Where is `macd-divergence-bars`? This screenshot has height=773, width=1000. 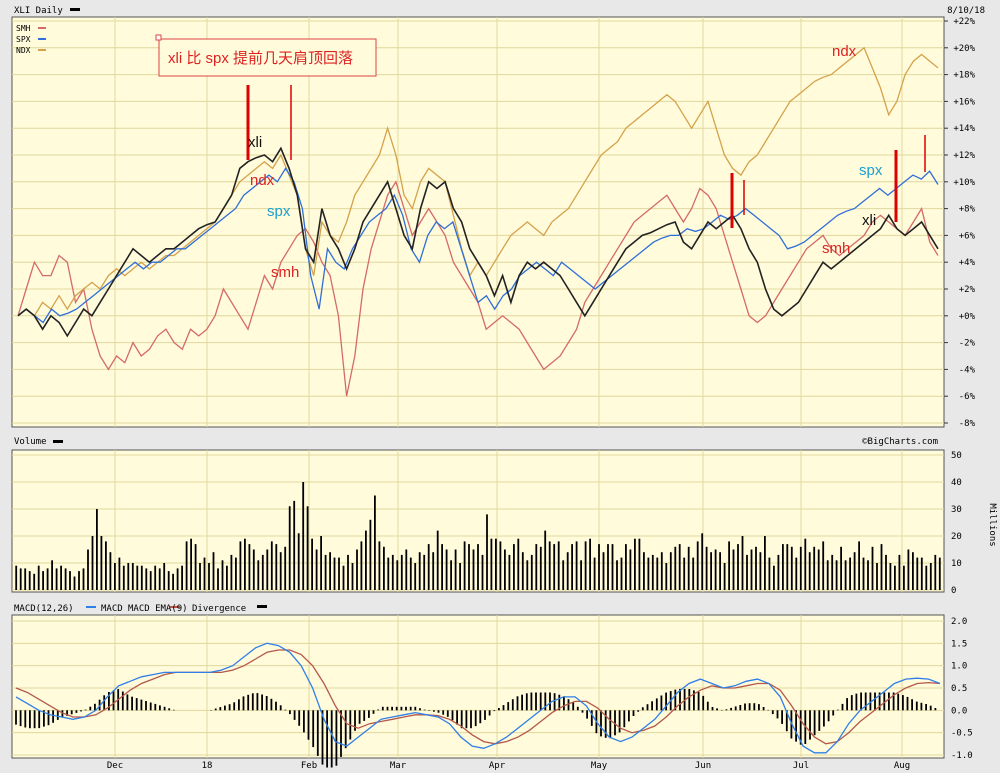
macd-divergence-bars is located at coordinates (476, 728).